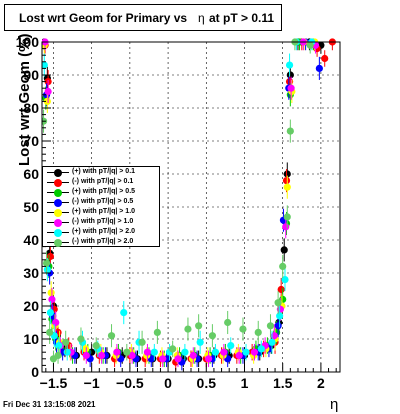  I want to click on legend-entry: (-) with pT/|q| > 0.1, so click(102, 183).